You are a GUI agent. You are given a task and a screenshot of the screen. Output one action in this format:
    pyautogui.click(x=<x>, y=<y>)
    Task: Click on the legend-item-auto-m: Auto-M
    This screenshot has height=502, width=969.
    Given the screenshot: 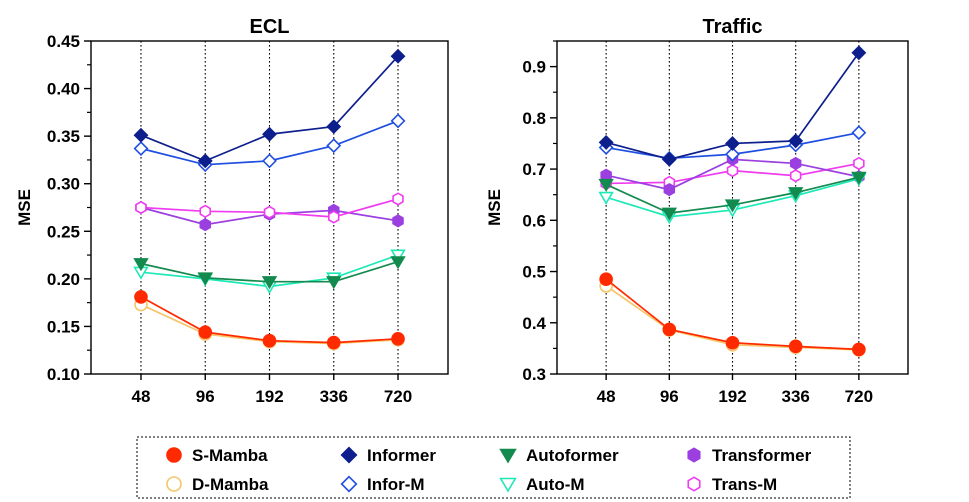 What is the action you would take?
    pyautogui.click(x=542, y=484)
    